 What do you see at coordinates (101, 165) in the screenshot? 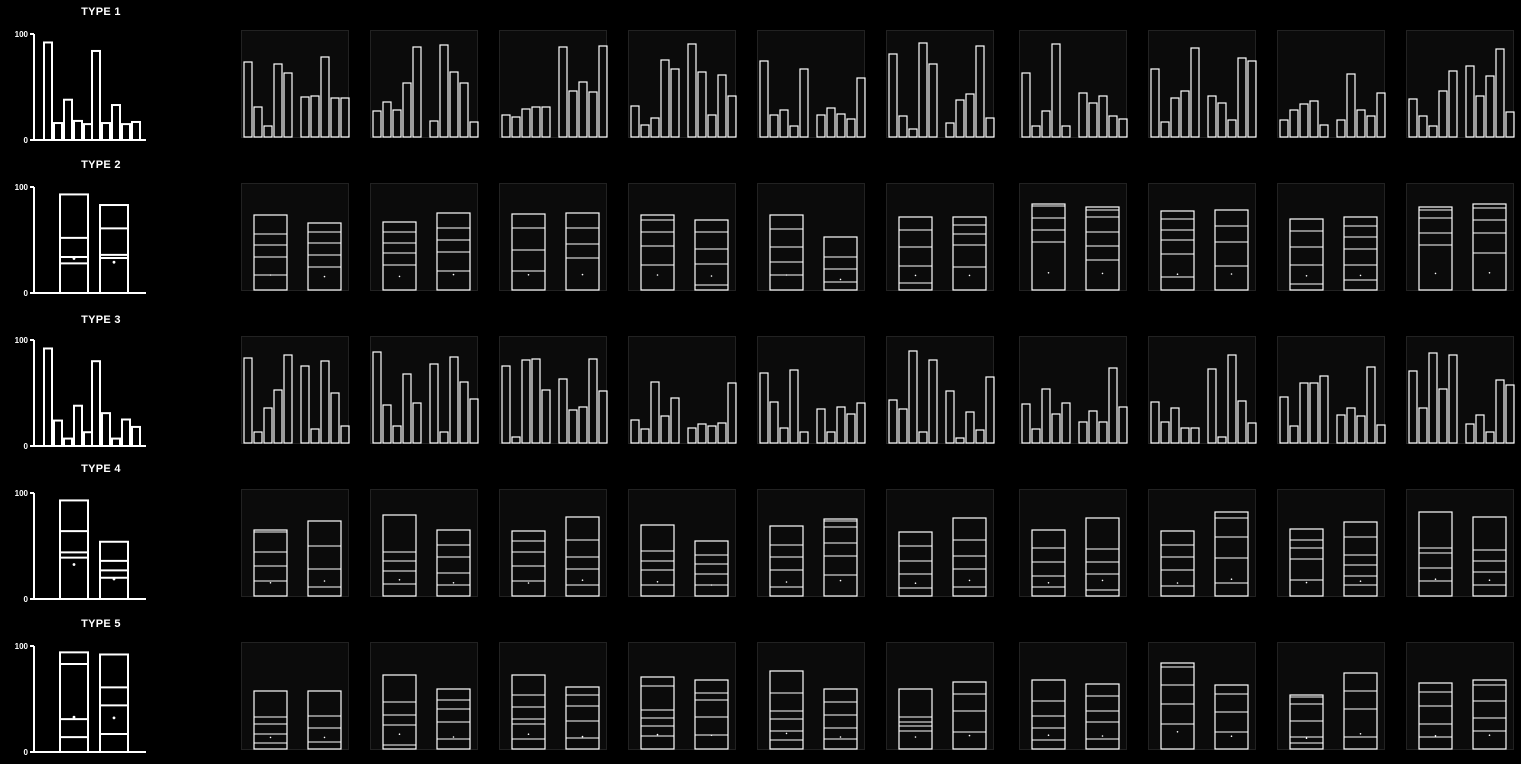
I see `type-title: TYPE 2` at bounding box center [101, 165].